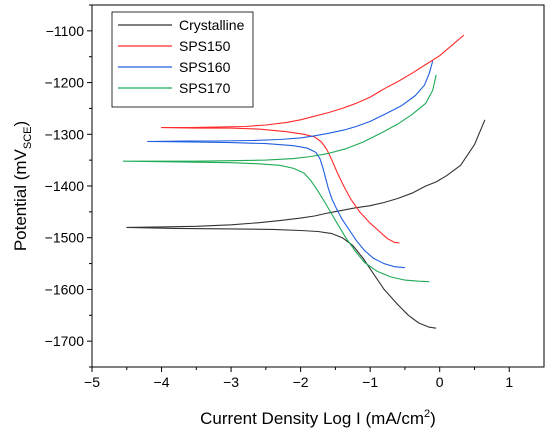 The height and width of the screenshot is (436, 550). Describe the element at coordinates (205, 67) in the screenshot. I see `legend-label-sps160: SPS160` at that location.